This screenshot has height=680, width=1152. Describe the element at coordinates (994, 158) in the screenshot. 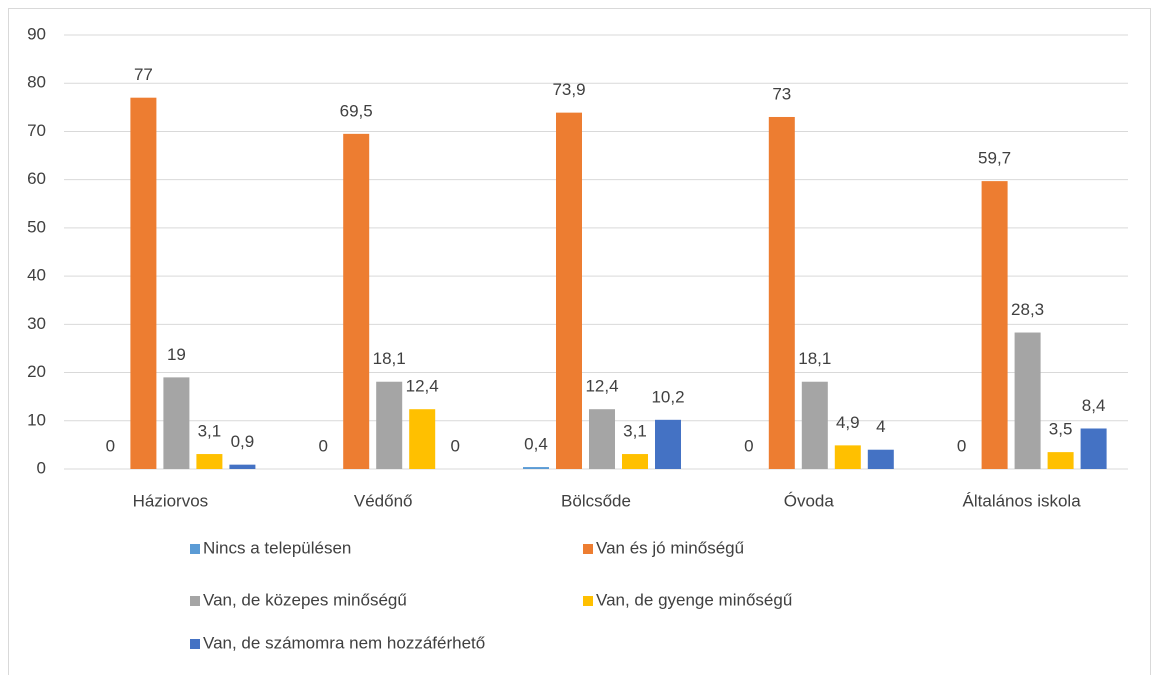

I see `data-label: 59,7` at that location.